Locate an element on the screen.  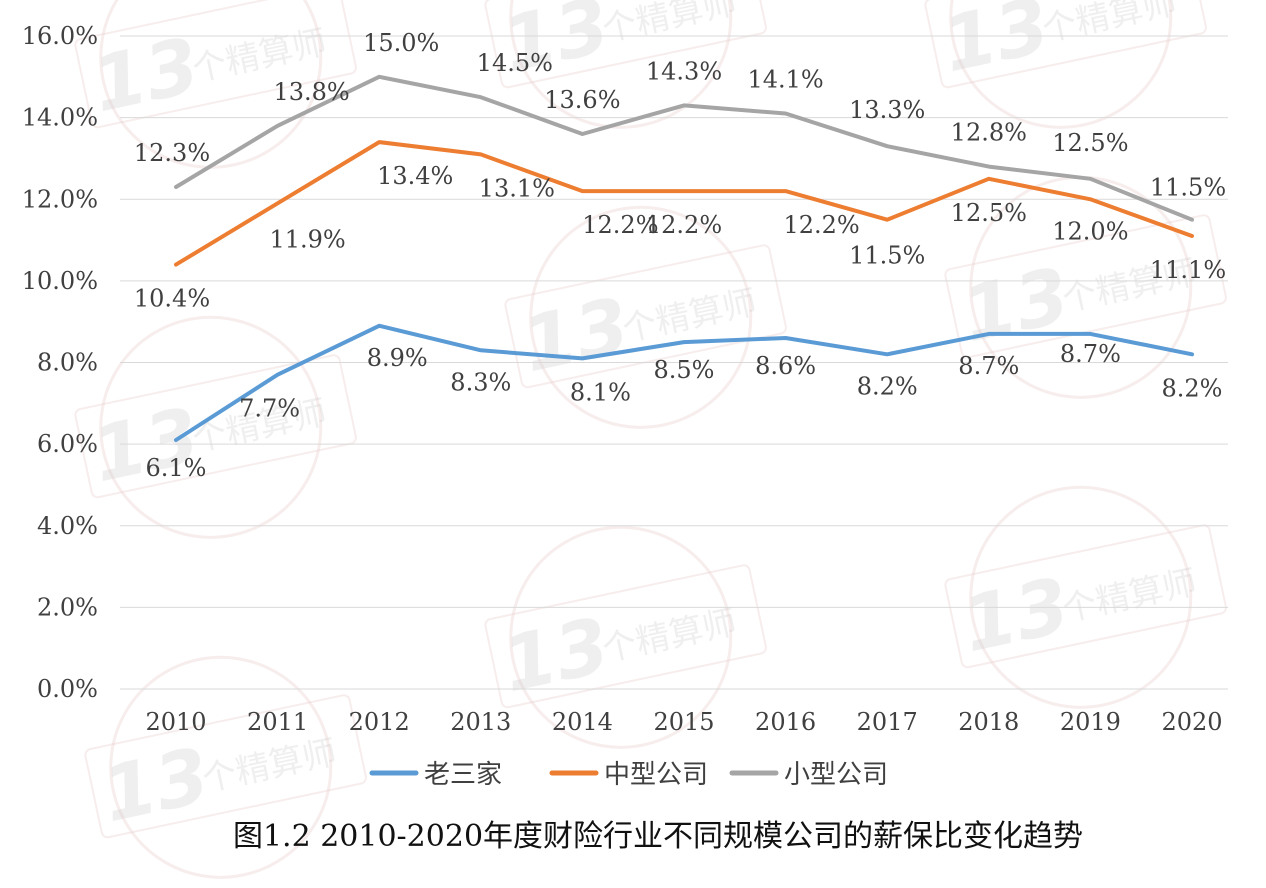
x-tick-label: 2011 is located at coordinates (277, 722).